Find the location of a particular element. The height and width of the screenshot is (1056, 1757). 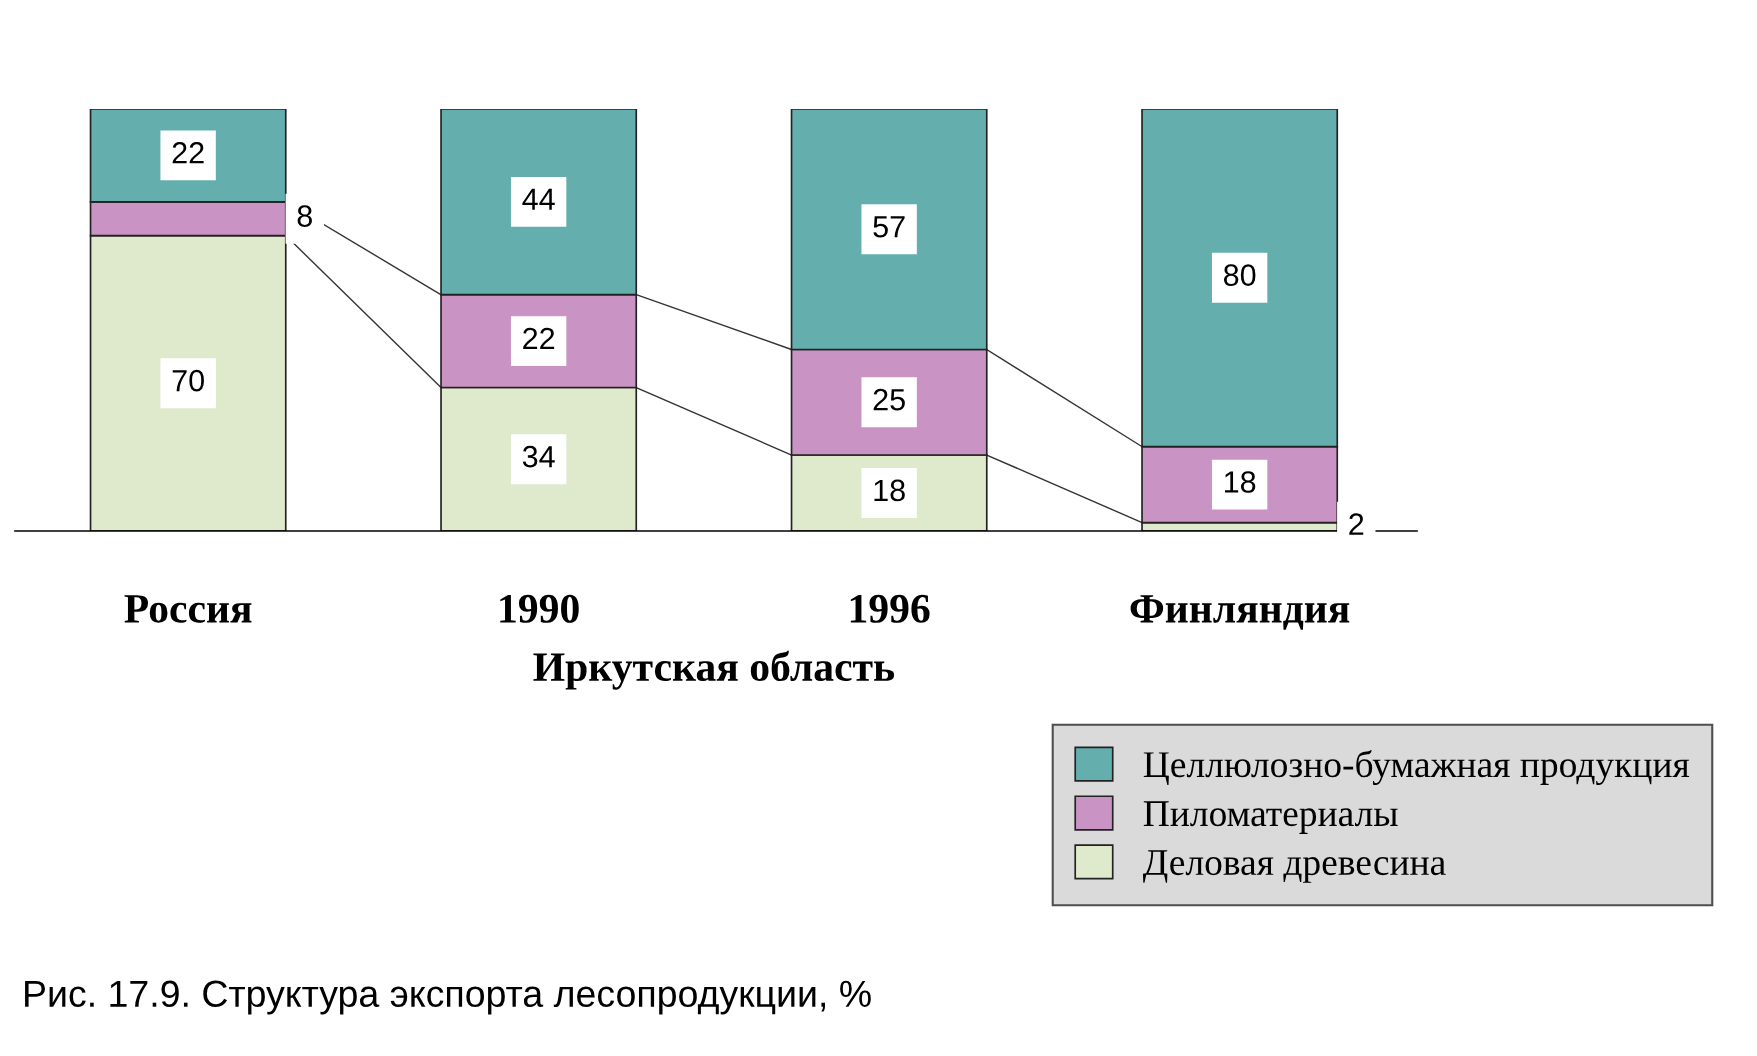

text: Иркутская область is located at coordinates (714, 670).